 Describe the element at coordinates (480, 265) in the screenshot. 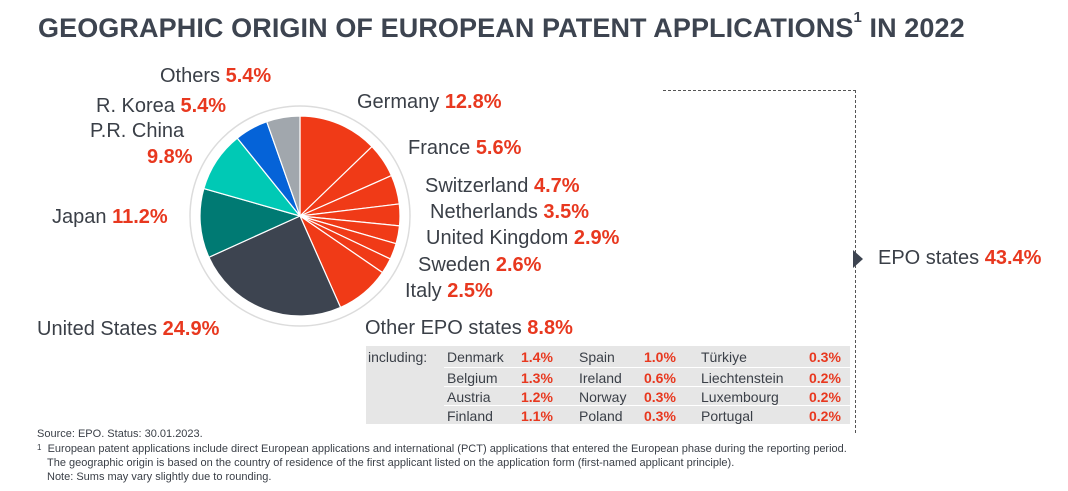

I see `label-sweden: Sweden 2.6%` at that location.